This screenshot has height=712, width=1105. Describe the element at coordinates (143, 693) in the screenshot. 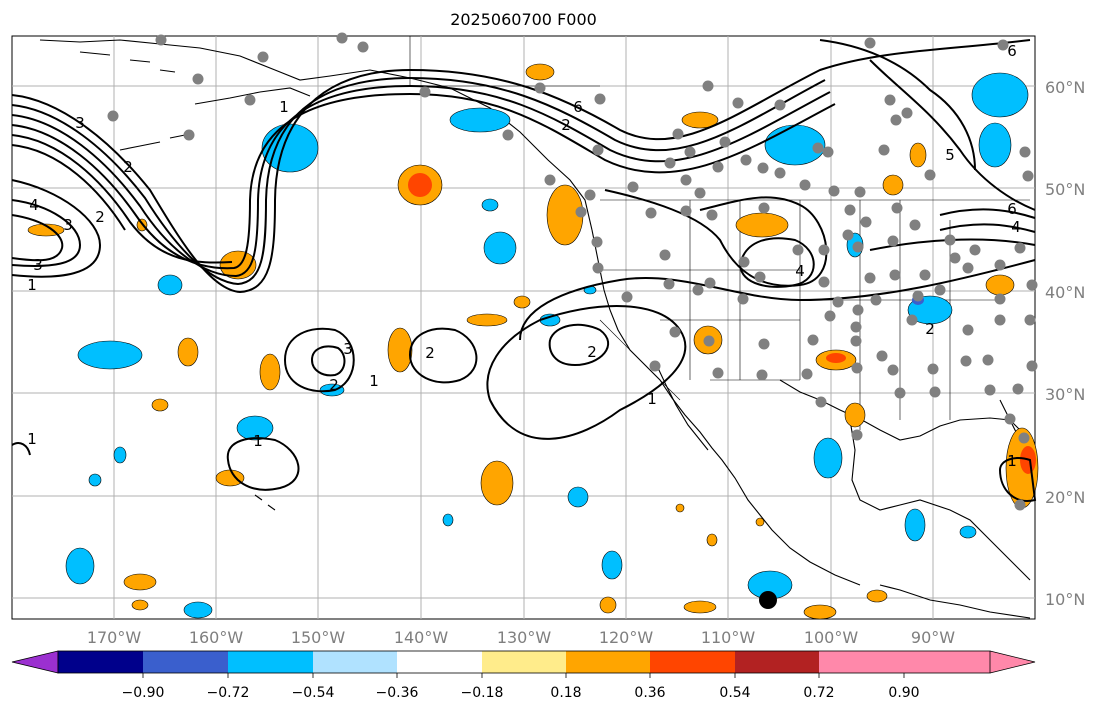

I see `colorbar-tick-label: −0.90` at that location.